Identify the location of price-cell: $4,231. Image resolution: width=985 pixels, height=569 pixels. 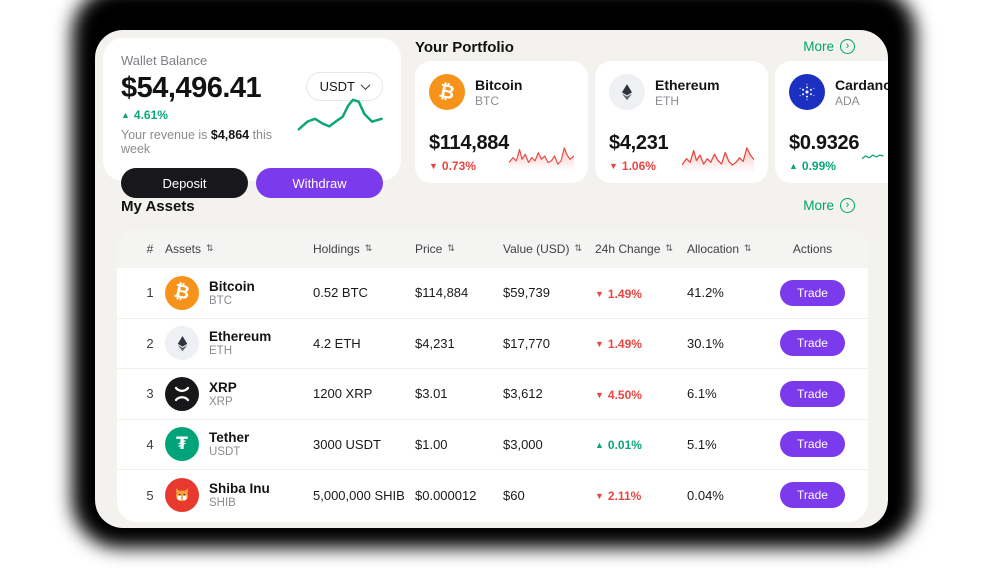
(435, 343).